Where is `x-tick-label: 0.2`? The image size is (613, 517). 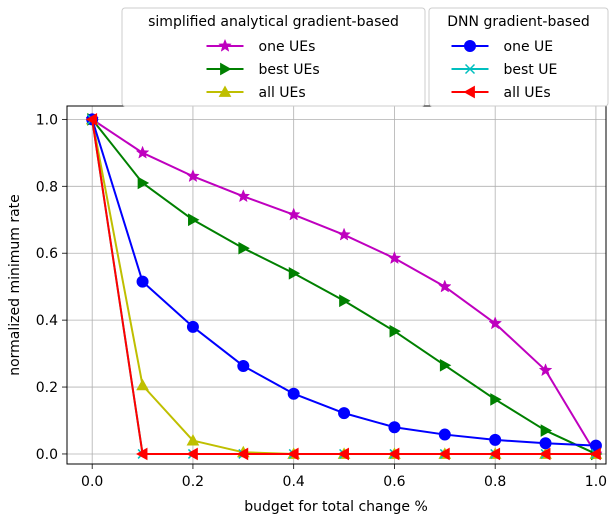 x-tick-label: 0.2 is located at coordinates (193, 482).